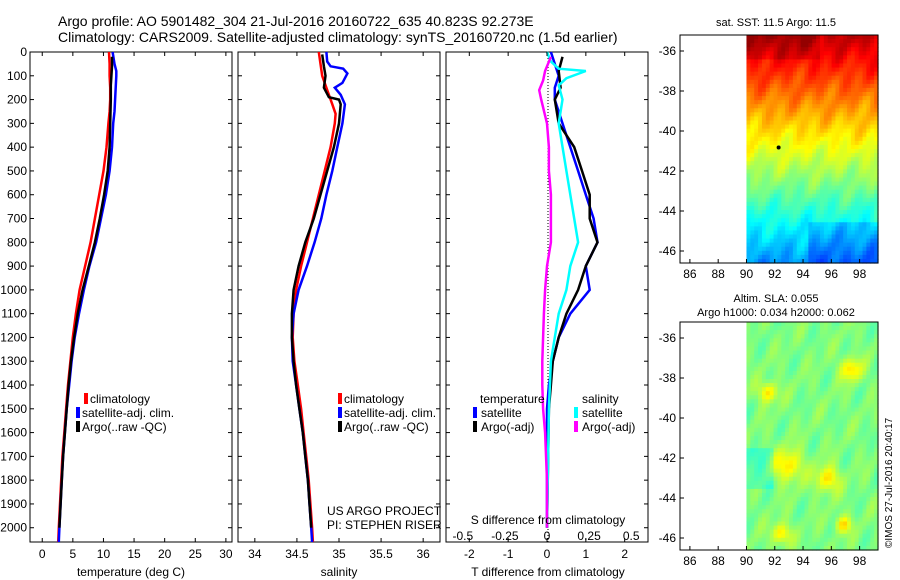 The width and height of the screenshot is (900, 580). What do you see at coordinates (668, 91) in the screenshot?
I see `sst_map-ytick-label: -38` at bounding box center [668, 91].